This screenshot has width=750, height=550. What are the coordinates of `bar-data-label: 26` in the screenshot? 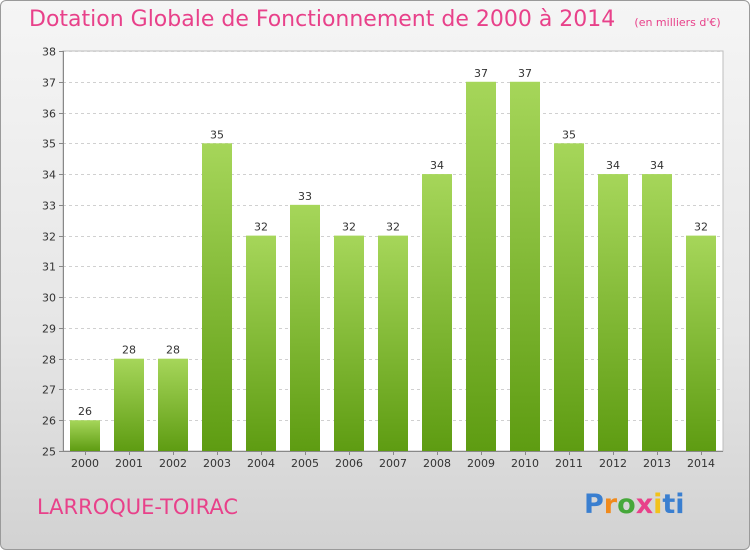 It's located at (85, 411).